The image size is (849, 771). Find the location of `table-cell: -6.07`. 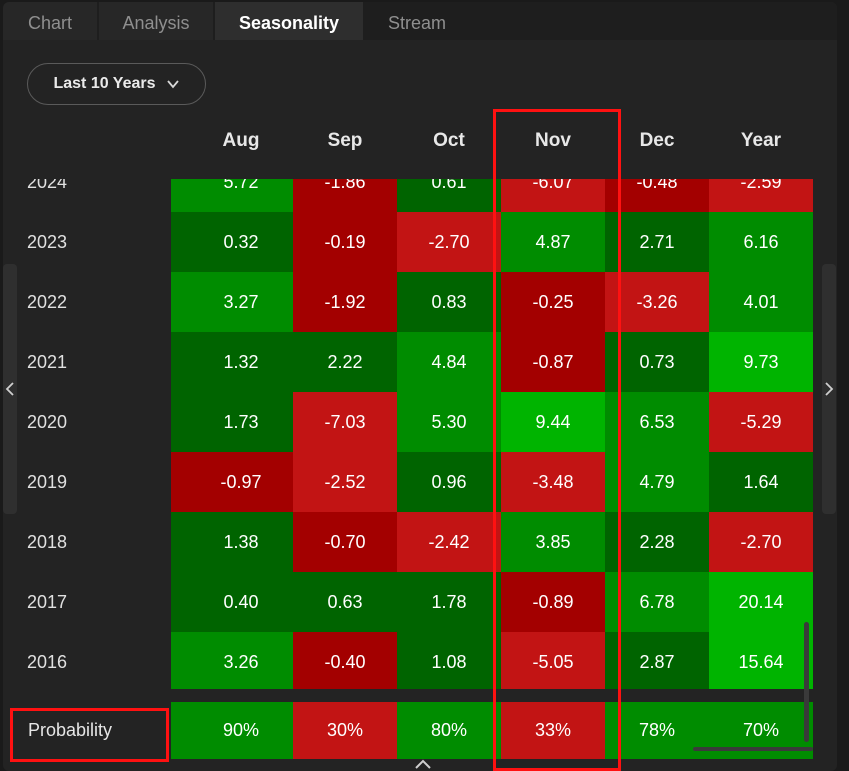

table-cell: -6.07 is located at coordinates (553, 195).